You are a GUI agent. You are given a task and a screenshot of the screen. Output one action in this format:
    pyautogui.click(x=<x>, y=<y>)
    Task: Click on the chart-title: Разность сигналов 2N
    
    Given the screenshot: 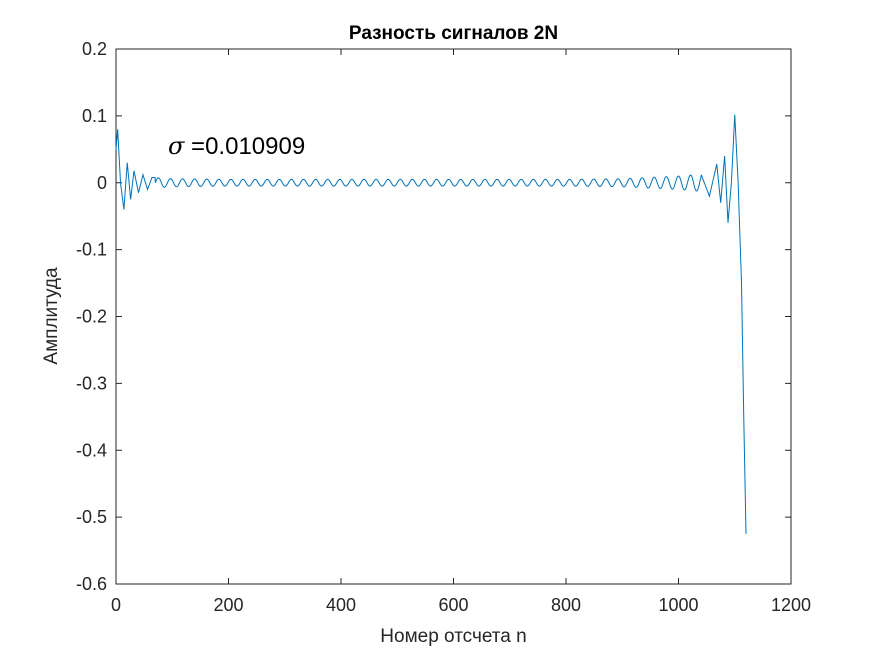 What is the action you would take?
    pyautogui.click(x=453, y=33)
    